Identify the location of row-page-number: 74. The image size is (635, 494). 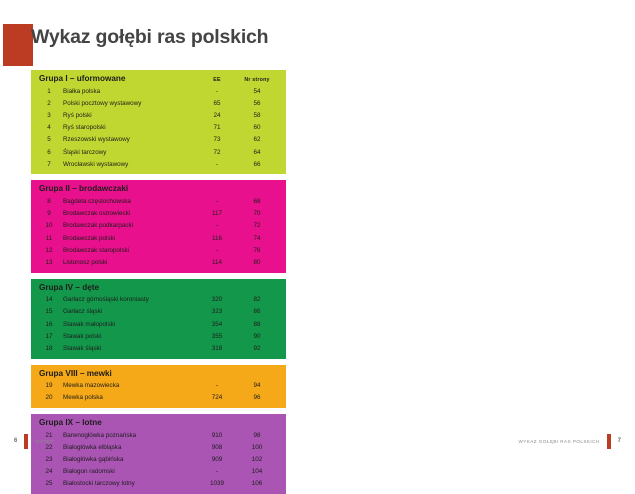
(257, 238).